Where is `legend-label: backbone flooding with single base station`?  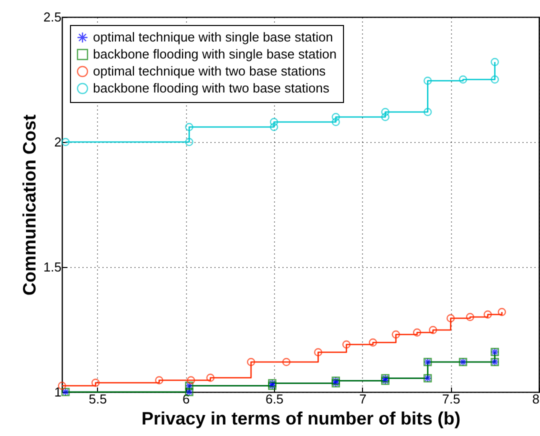 legend-label: backbone flooding with single base station is located at coordinates (215, 54).